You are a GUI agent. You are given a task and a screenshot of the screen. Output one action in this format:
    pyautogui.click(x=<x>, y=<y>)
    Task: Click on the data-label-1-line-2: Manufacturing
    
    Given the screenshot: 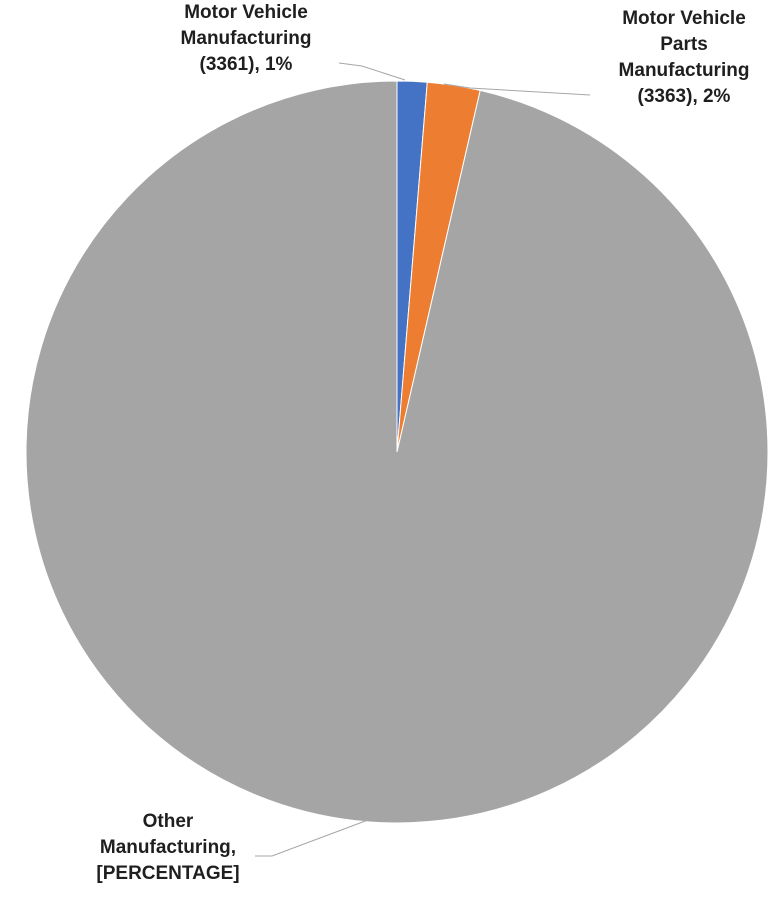 What is the action you would take?
    pyautogui.click(x=246, y=38)
    